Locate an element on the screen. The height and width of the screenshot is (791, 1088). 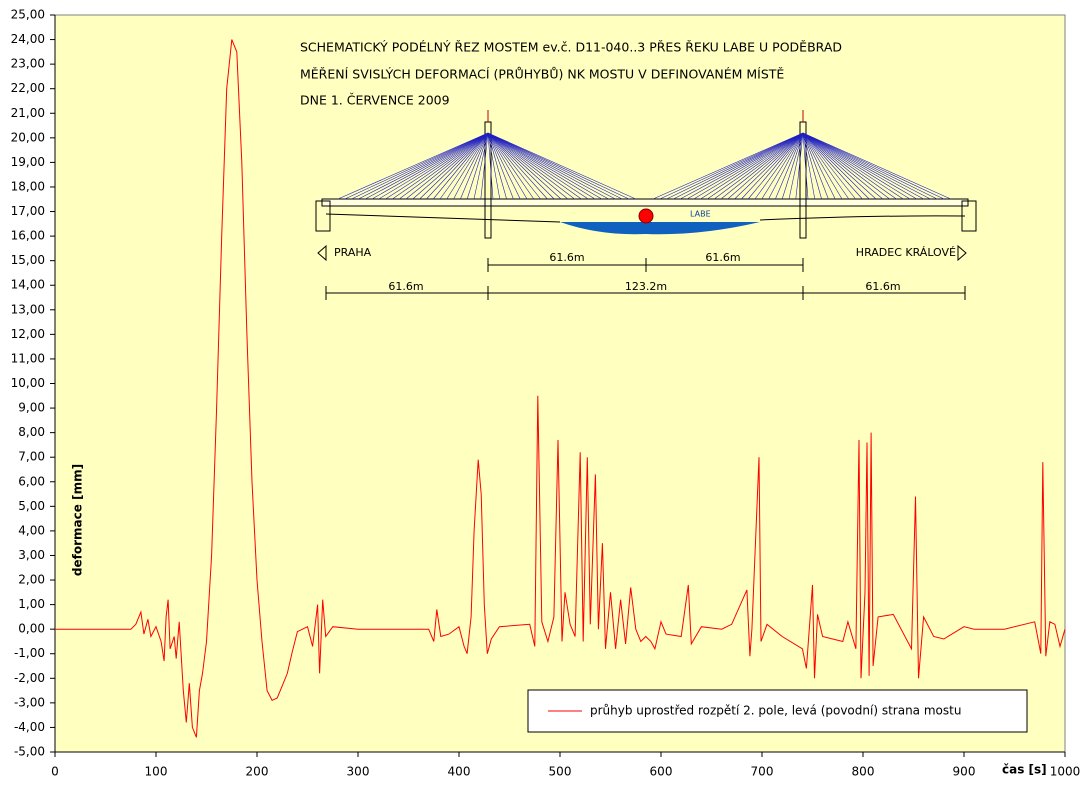
x-tick-label: 900 is located at coordinates (964, 772).